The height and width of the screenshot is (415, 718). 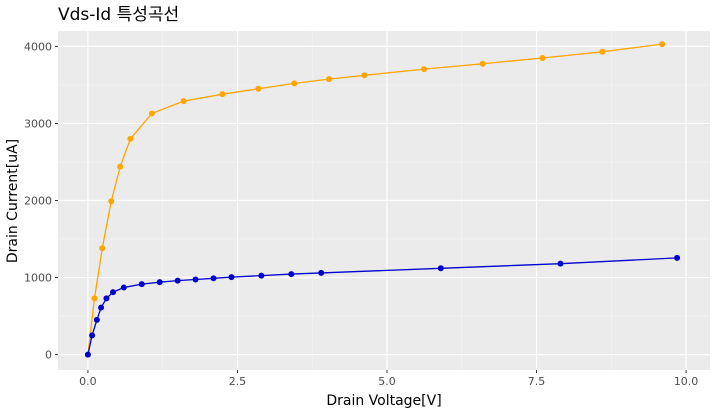 I want to click on x-axis-title: Drain Voltage[V], so click(x=383, y=401).